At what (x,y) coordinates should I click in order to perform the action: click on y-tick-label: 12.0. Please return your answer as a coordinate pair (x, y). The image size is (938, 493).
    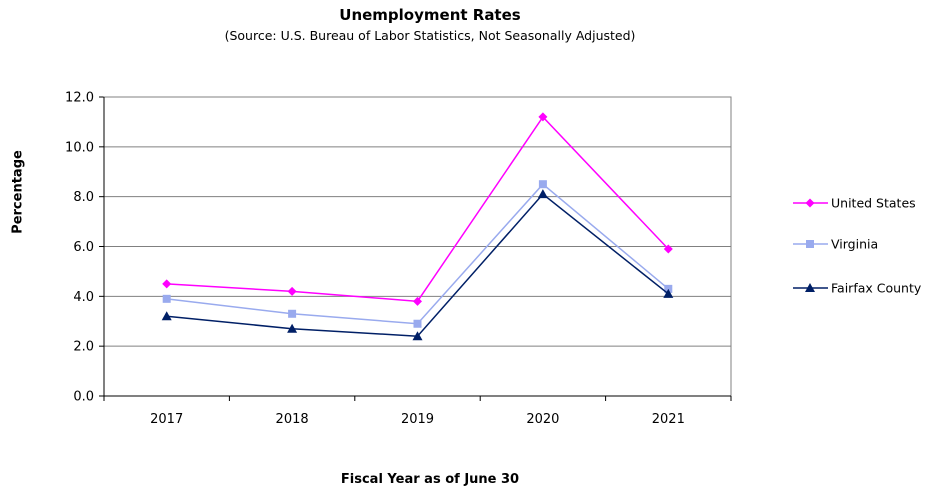
    Looking at the image, I should click on (79, 98).